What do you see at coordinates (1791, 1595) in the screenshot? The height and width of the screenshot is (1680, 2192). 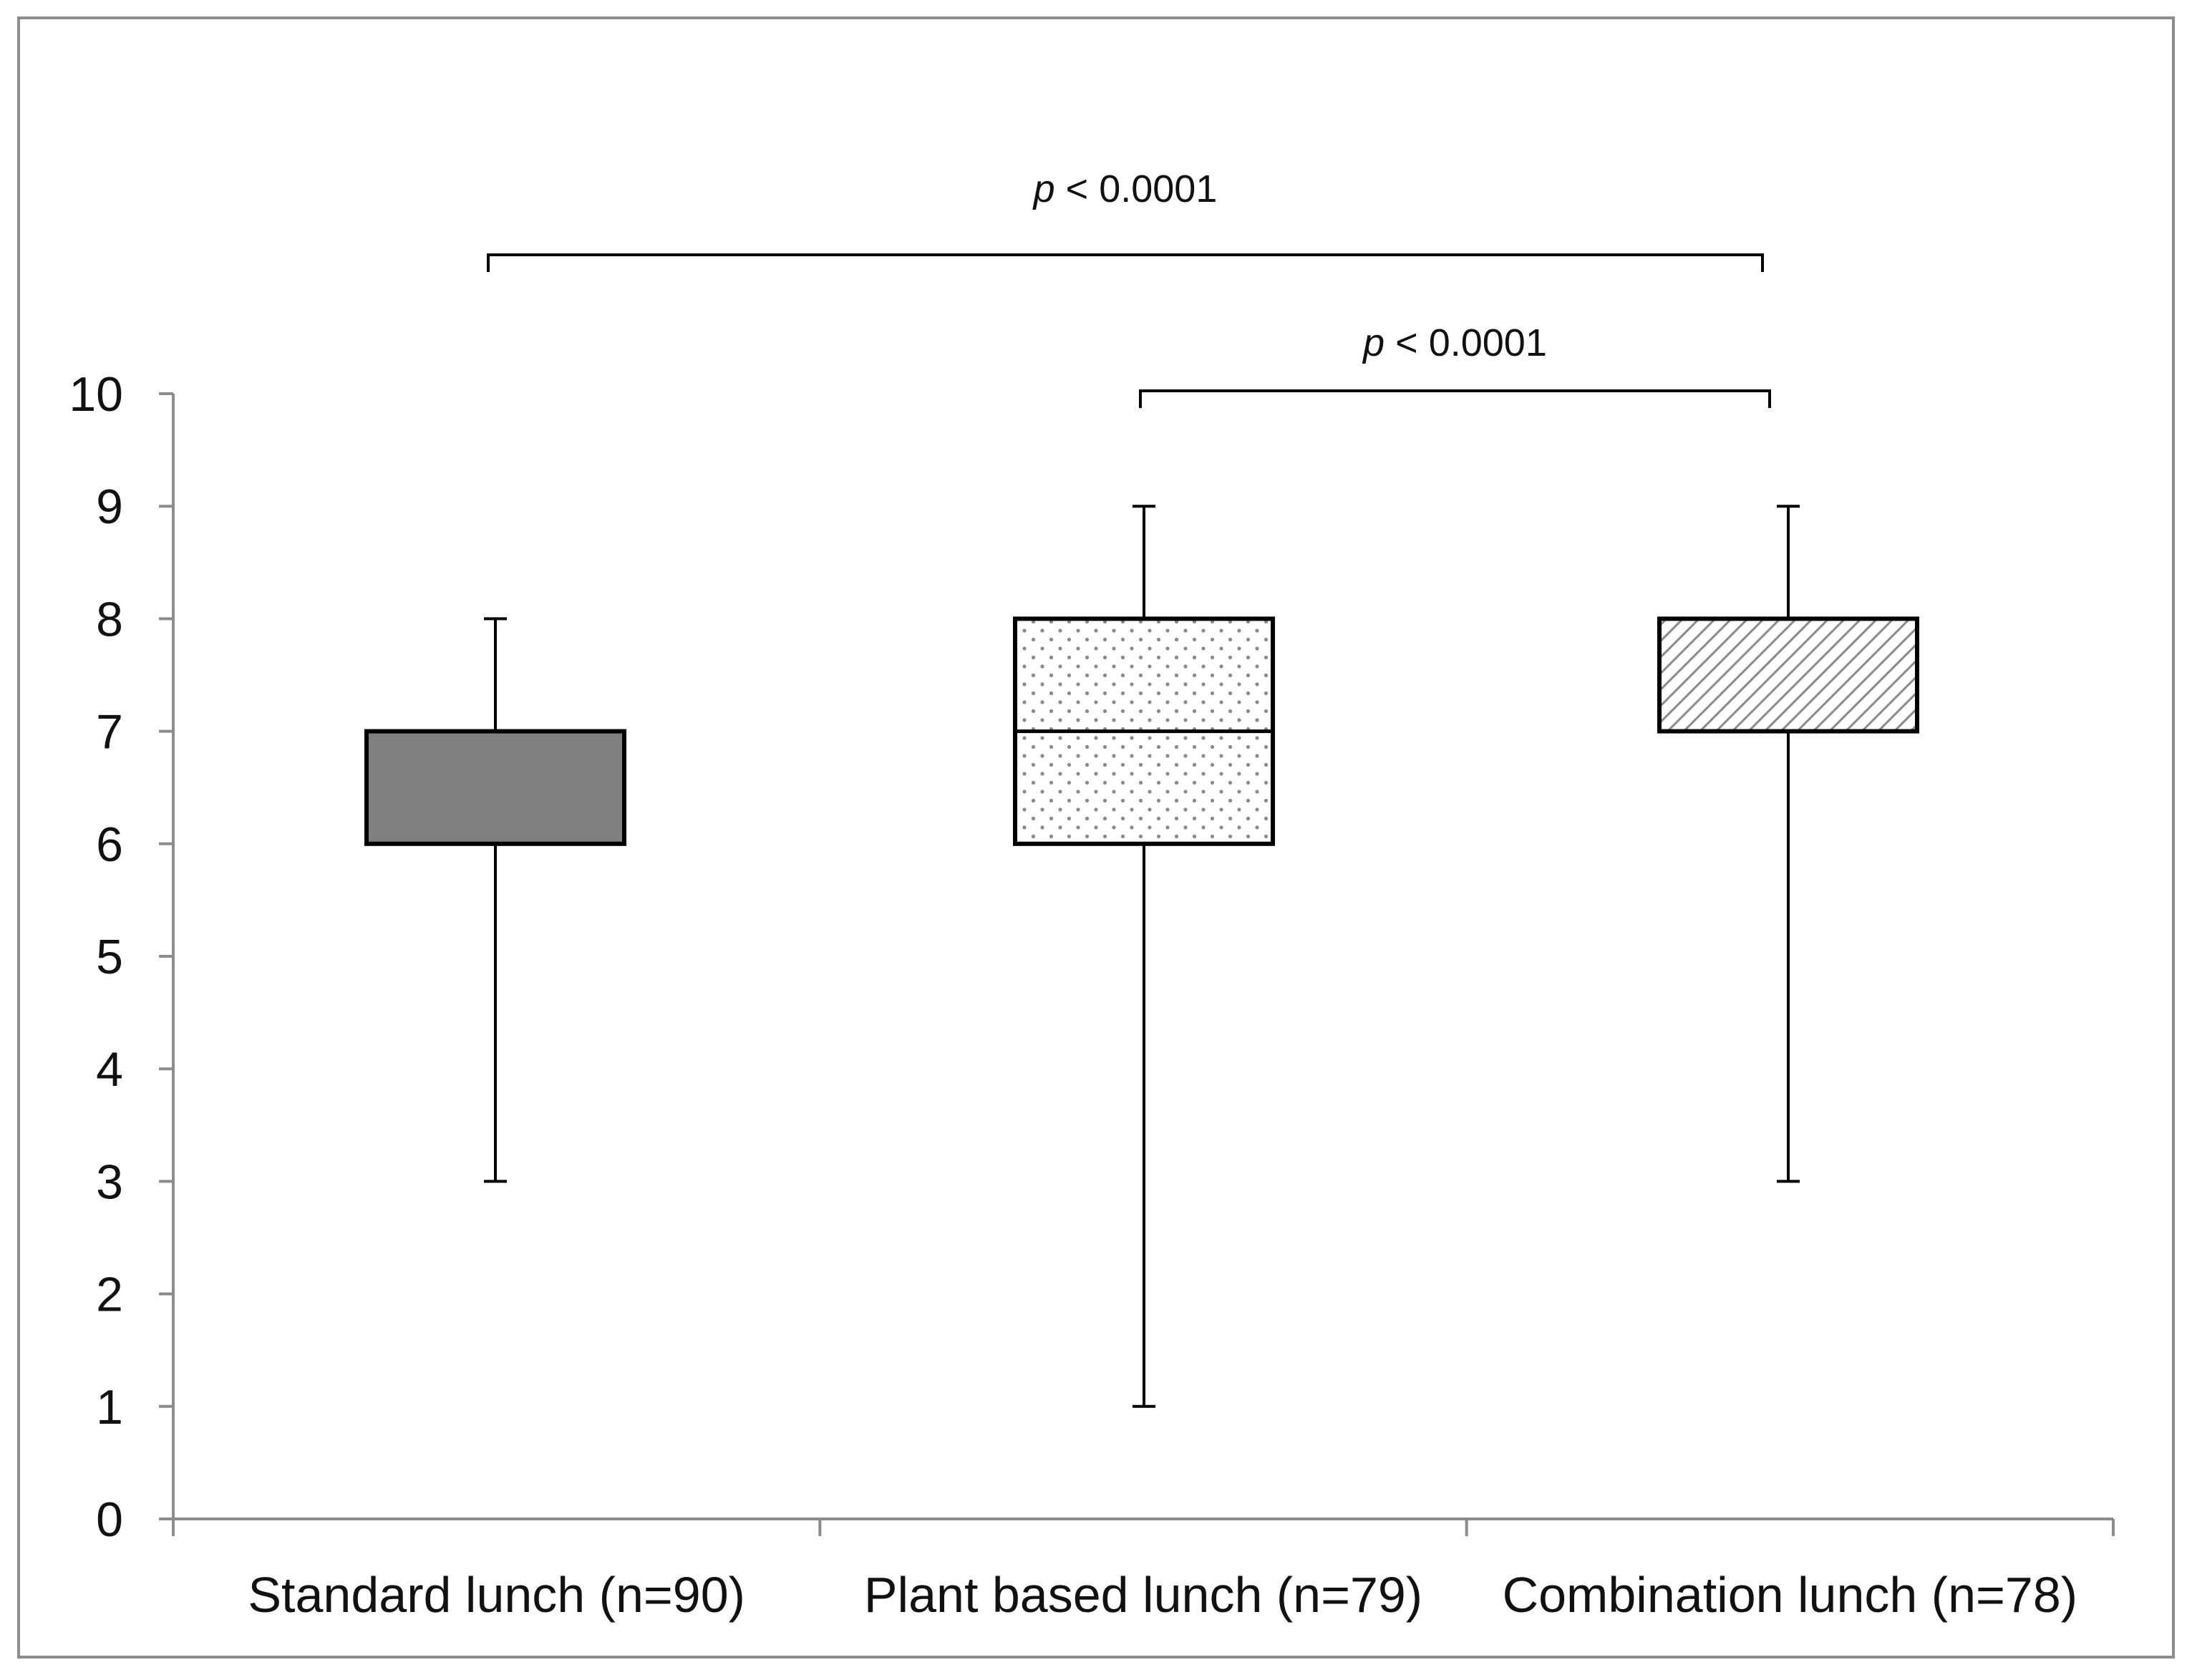 I see `x-category-label: Combination lunch (n=78)` at bounding box center [1791, 1595].